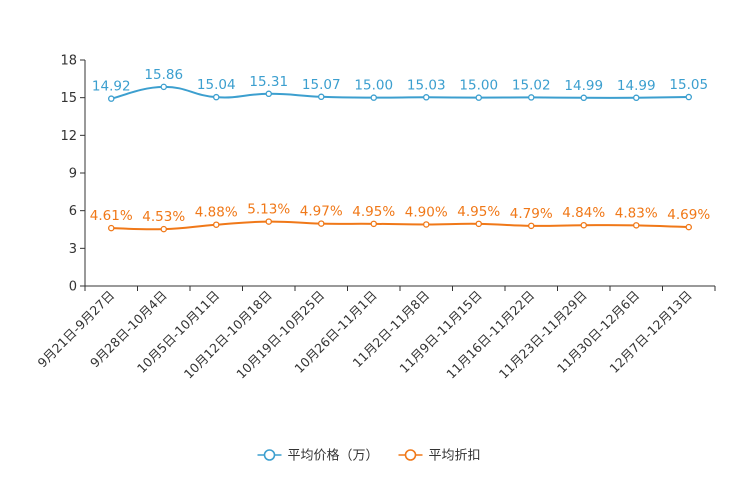 The width and height of the screenshot is (744, 496). Describe the element at coordinates (426, 85) in the screenshot. I see `data-label: 15.03` at that location.